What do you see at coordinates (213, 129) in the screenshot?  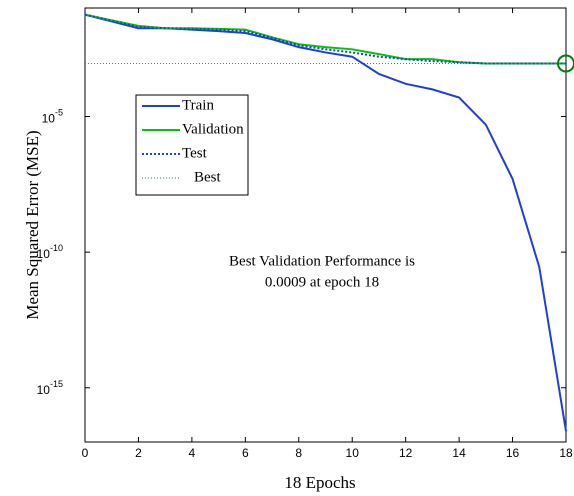 I see `legend-label: Validation` at bounding box center [213, 129].